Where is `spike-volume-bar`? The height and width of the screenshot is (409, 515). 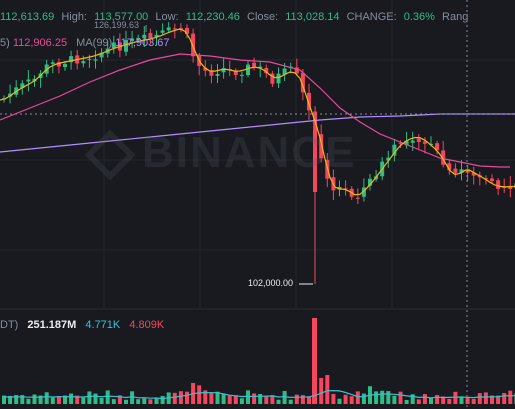 spike-volume-bar is located at coordinates (314, 361).